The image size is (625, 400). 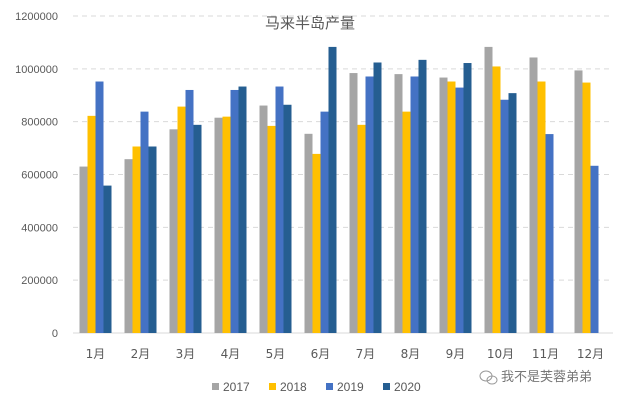 I want to click on y-tick-label: 0, so click(x=55, y=334).